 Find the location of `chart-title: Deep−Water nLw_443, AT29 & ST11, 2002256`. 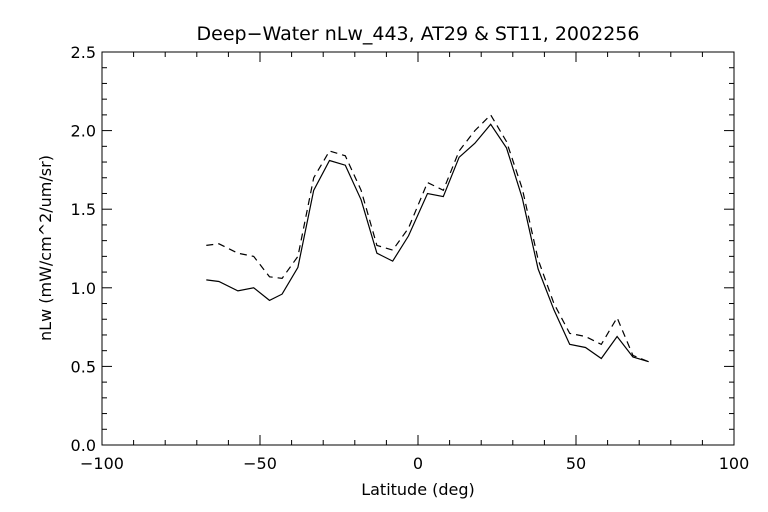

chart-title: Deep−Water nLw_443, AT29 & ST11, 2002256 is located at coordinates (418, 34).